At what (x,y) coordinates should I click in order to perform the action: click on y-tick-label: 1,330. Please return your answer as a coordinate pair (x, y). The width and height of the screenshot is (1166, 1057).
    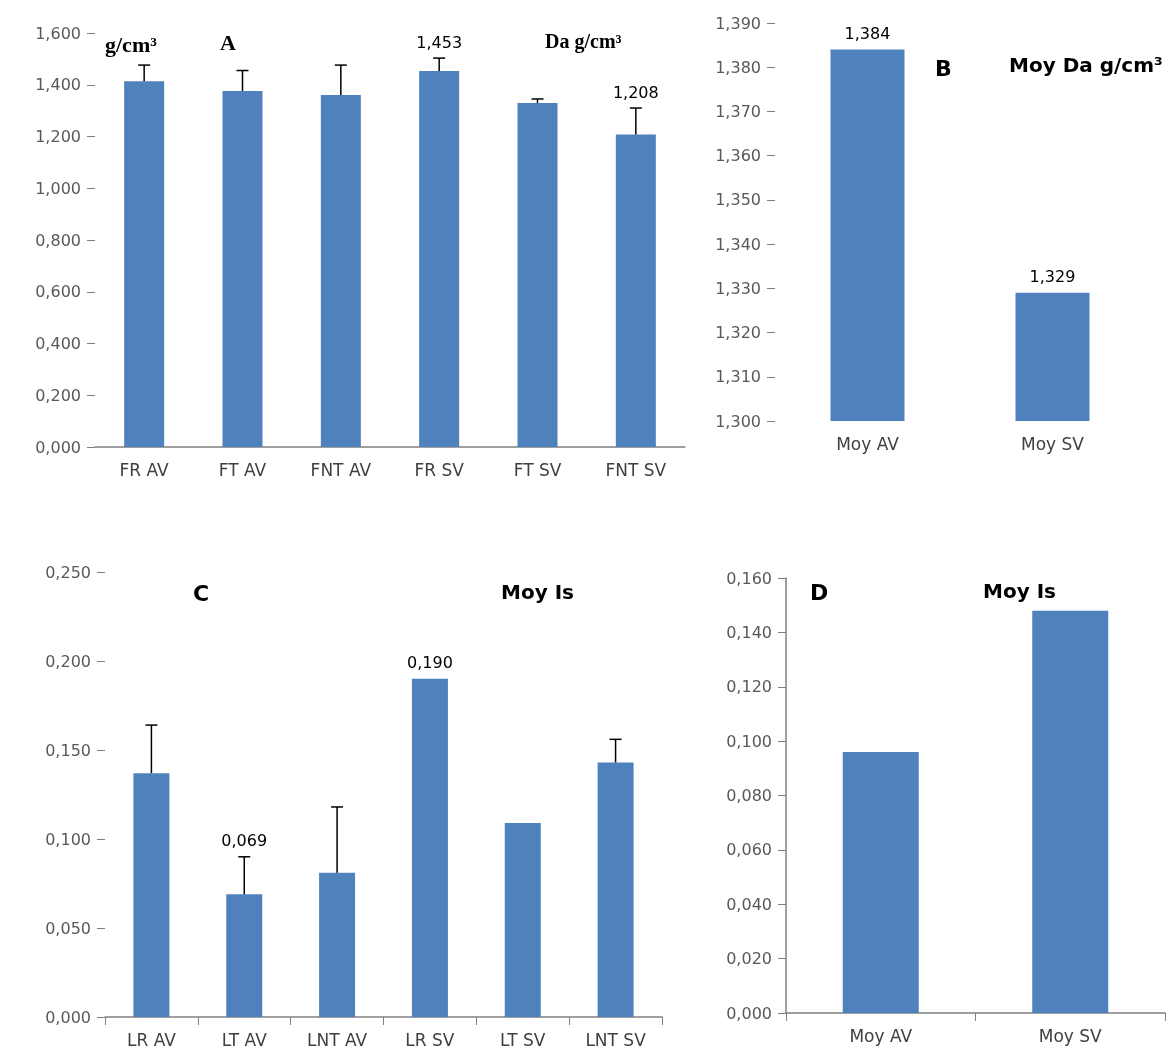
    Looking at the image, I should click on (738, 288).